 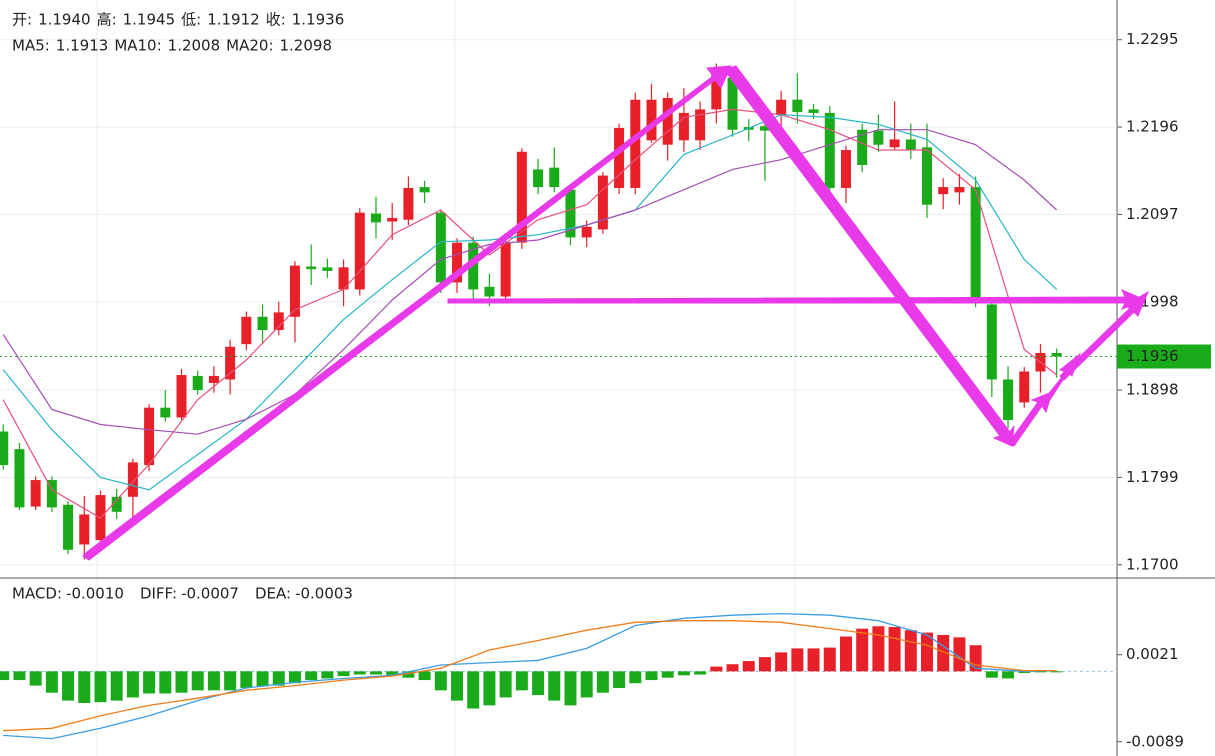 What do you see at coordinates (1152, 356) in the screenshot?
I see `last-price-label: 1.1936` at bounding box center [1152, 356].